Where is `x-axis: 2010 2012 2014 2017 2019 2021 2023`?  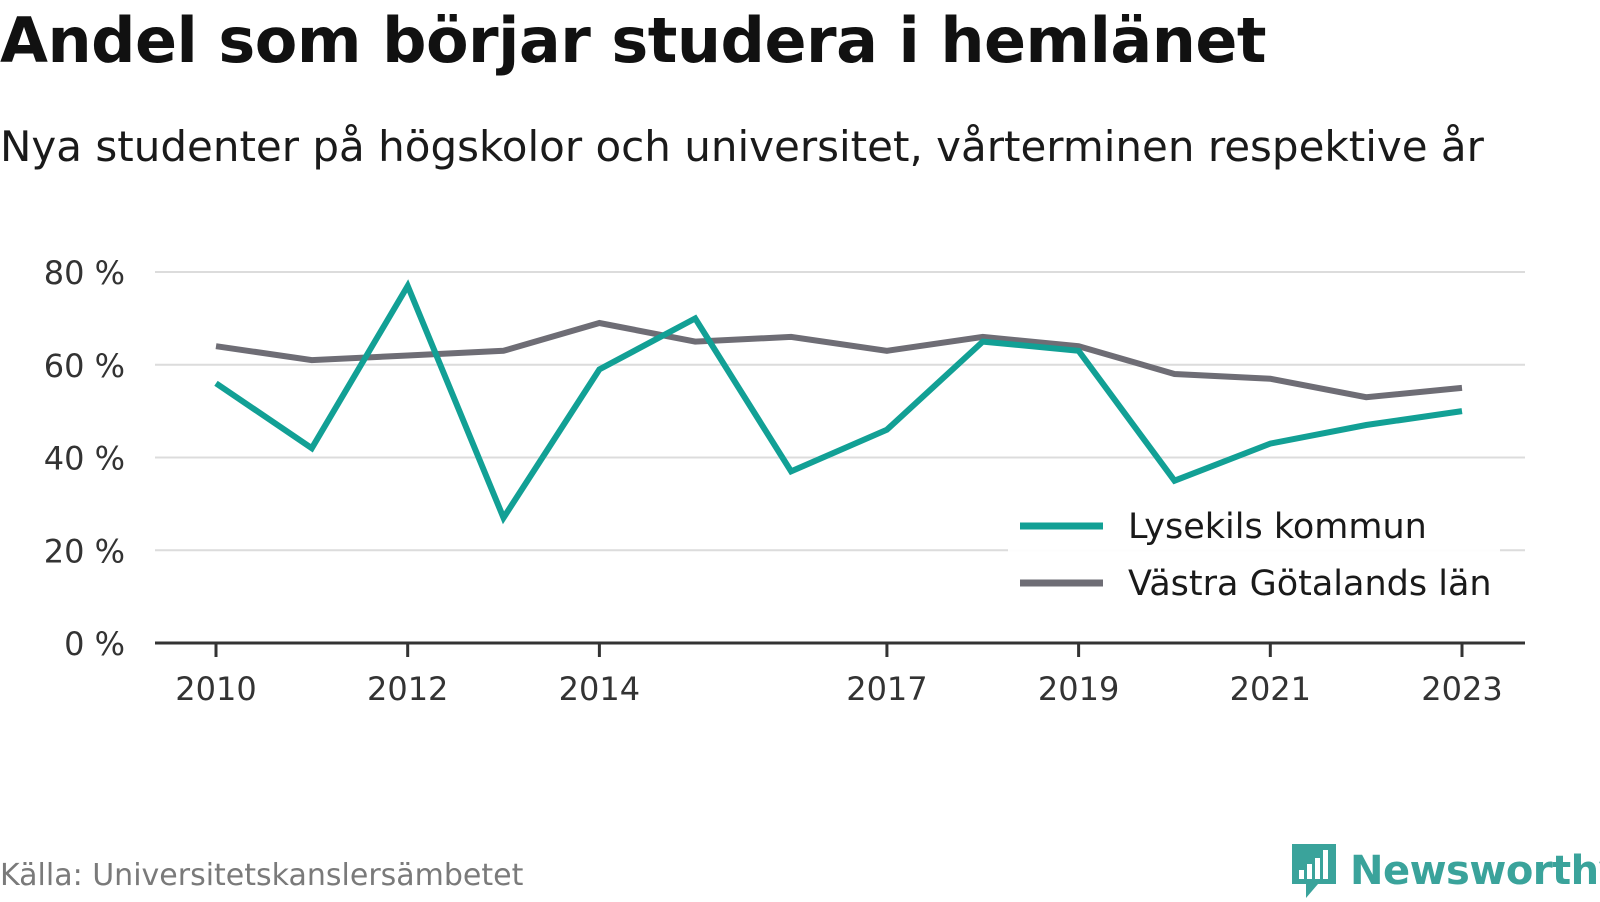
x-axis: 2010 2012 2014 2017 2019 2021 2023 is located at coordinates (840, 674).